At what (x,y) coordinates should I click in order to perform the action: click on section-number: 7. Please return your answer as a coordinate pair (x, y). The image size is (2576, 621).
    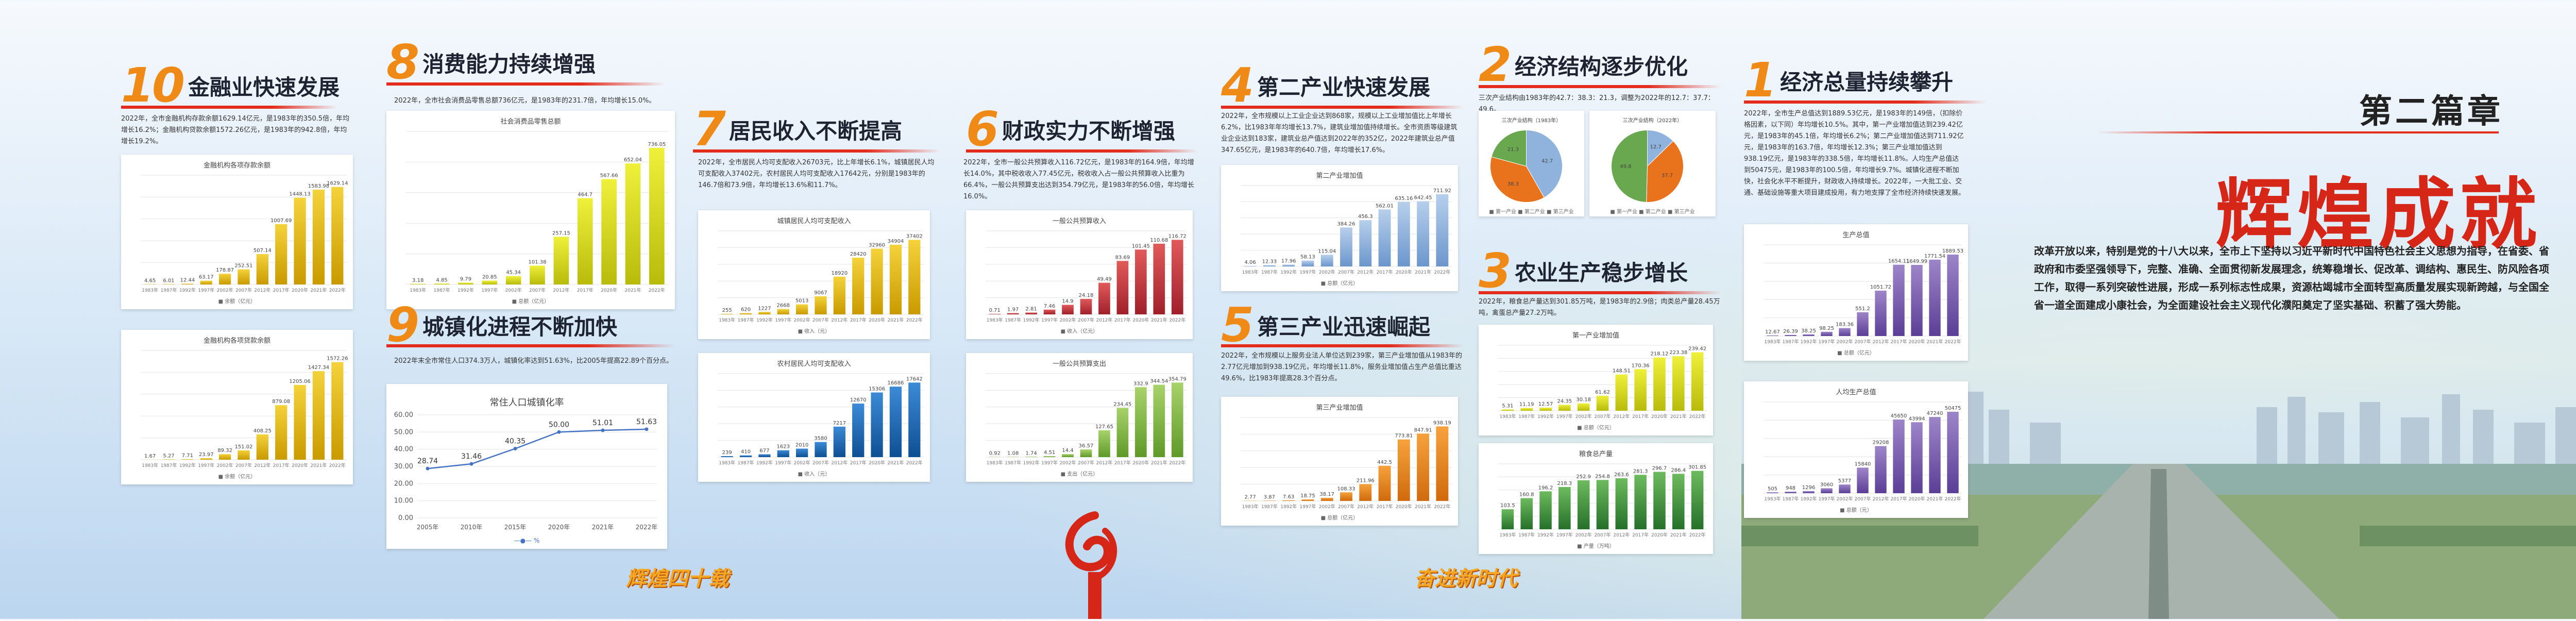
    Looking at the image, I should click on (709, 129).